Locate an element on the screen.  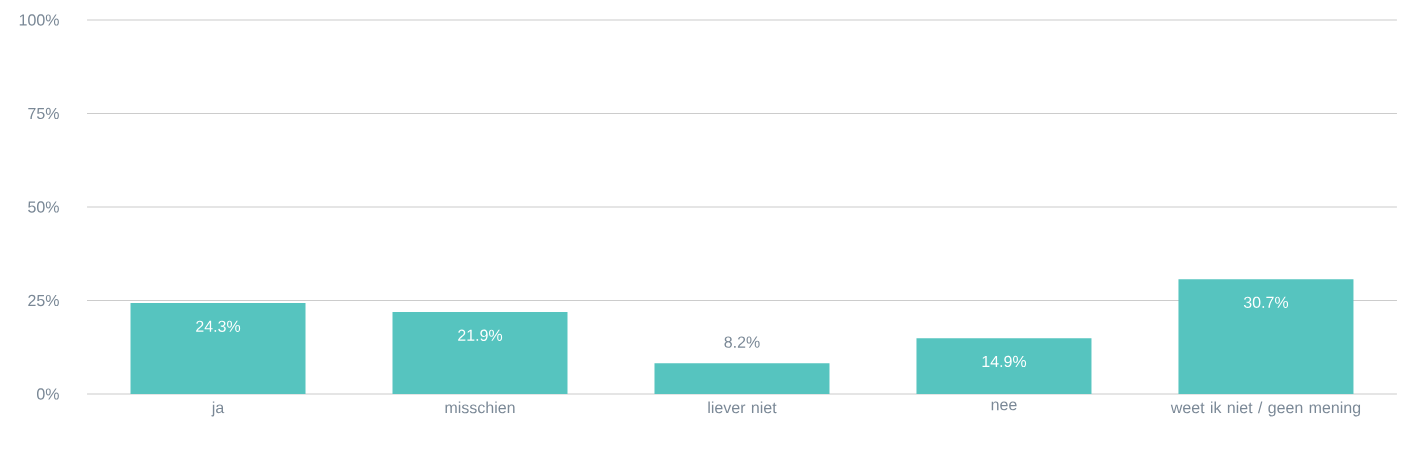
y-tick-label: 50% is located at coordinates (43, 207).